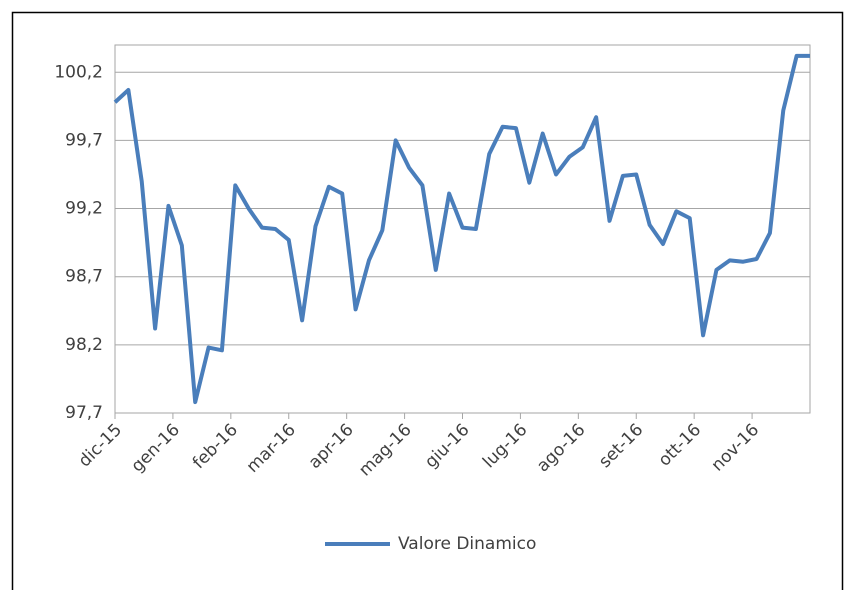 The image size is (845, 590). What do you see at coordinates (467, 544) in the screenshot?
I see `legend-label: Valore Dinamico` at bounding box center [467, 544].